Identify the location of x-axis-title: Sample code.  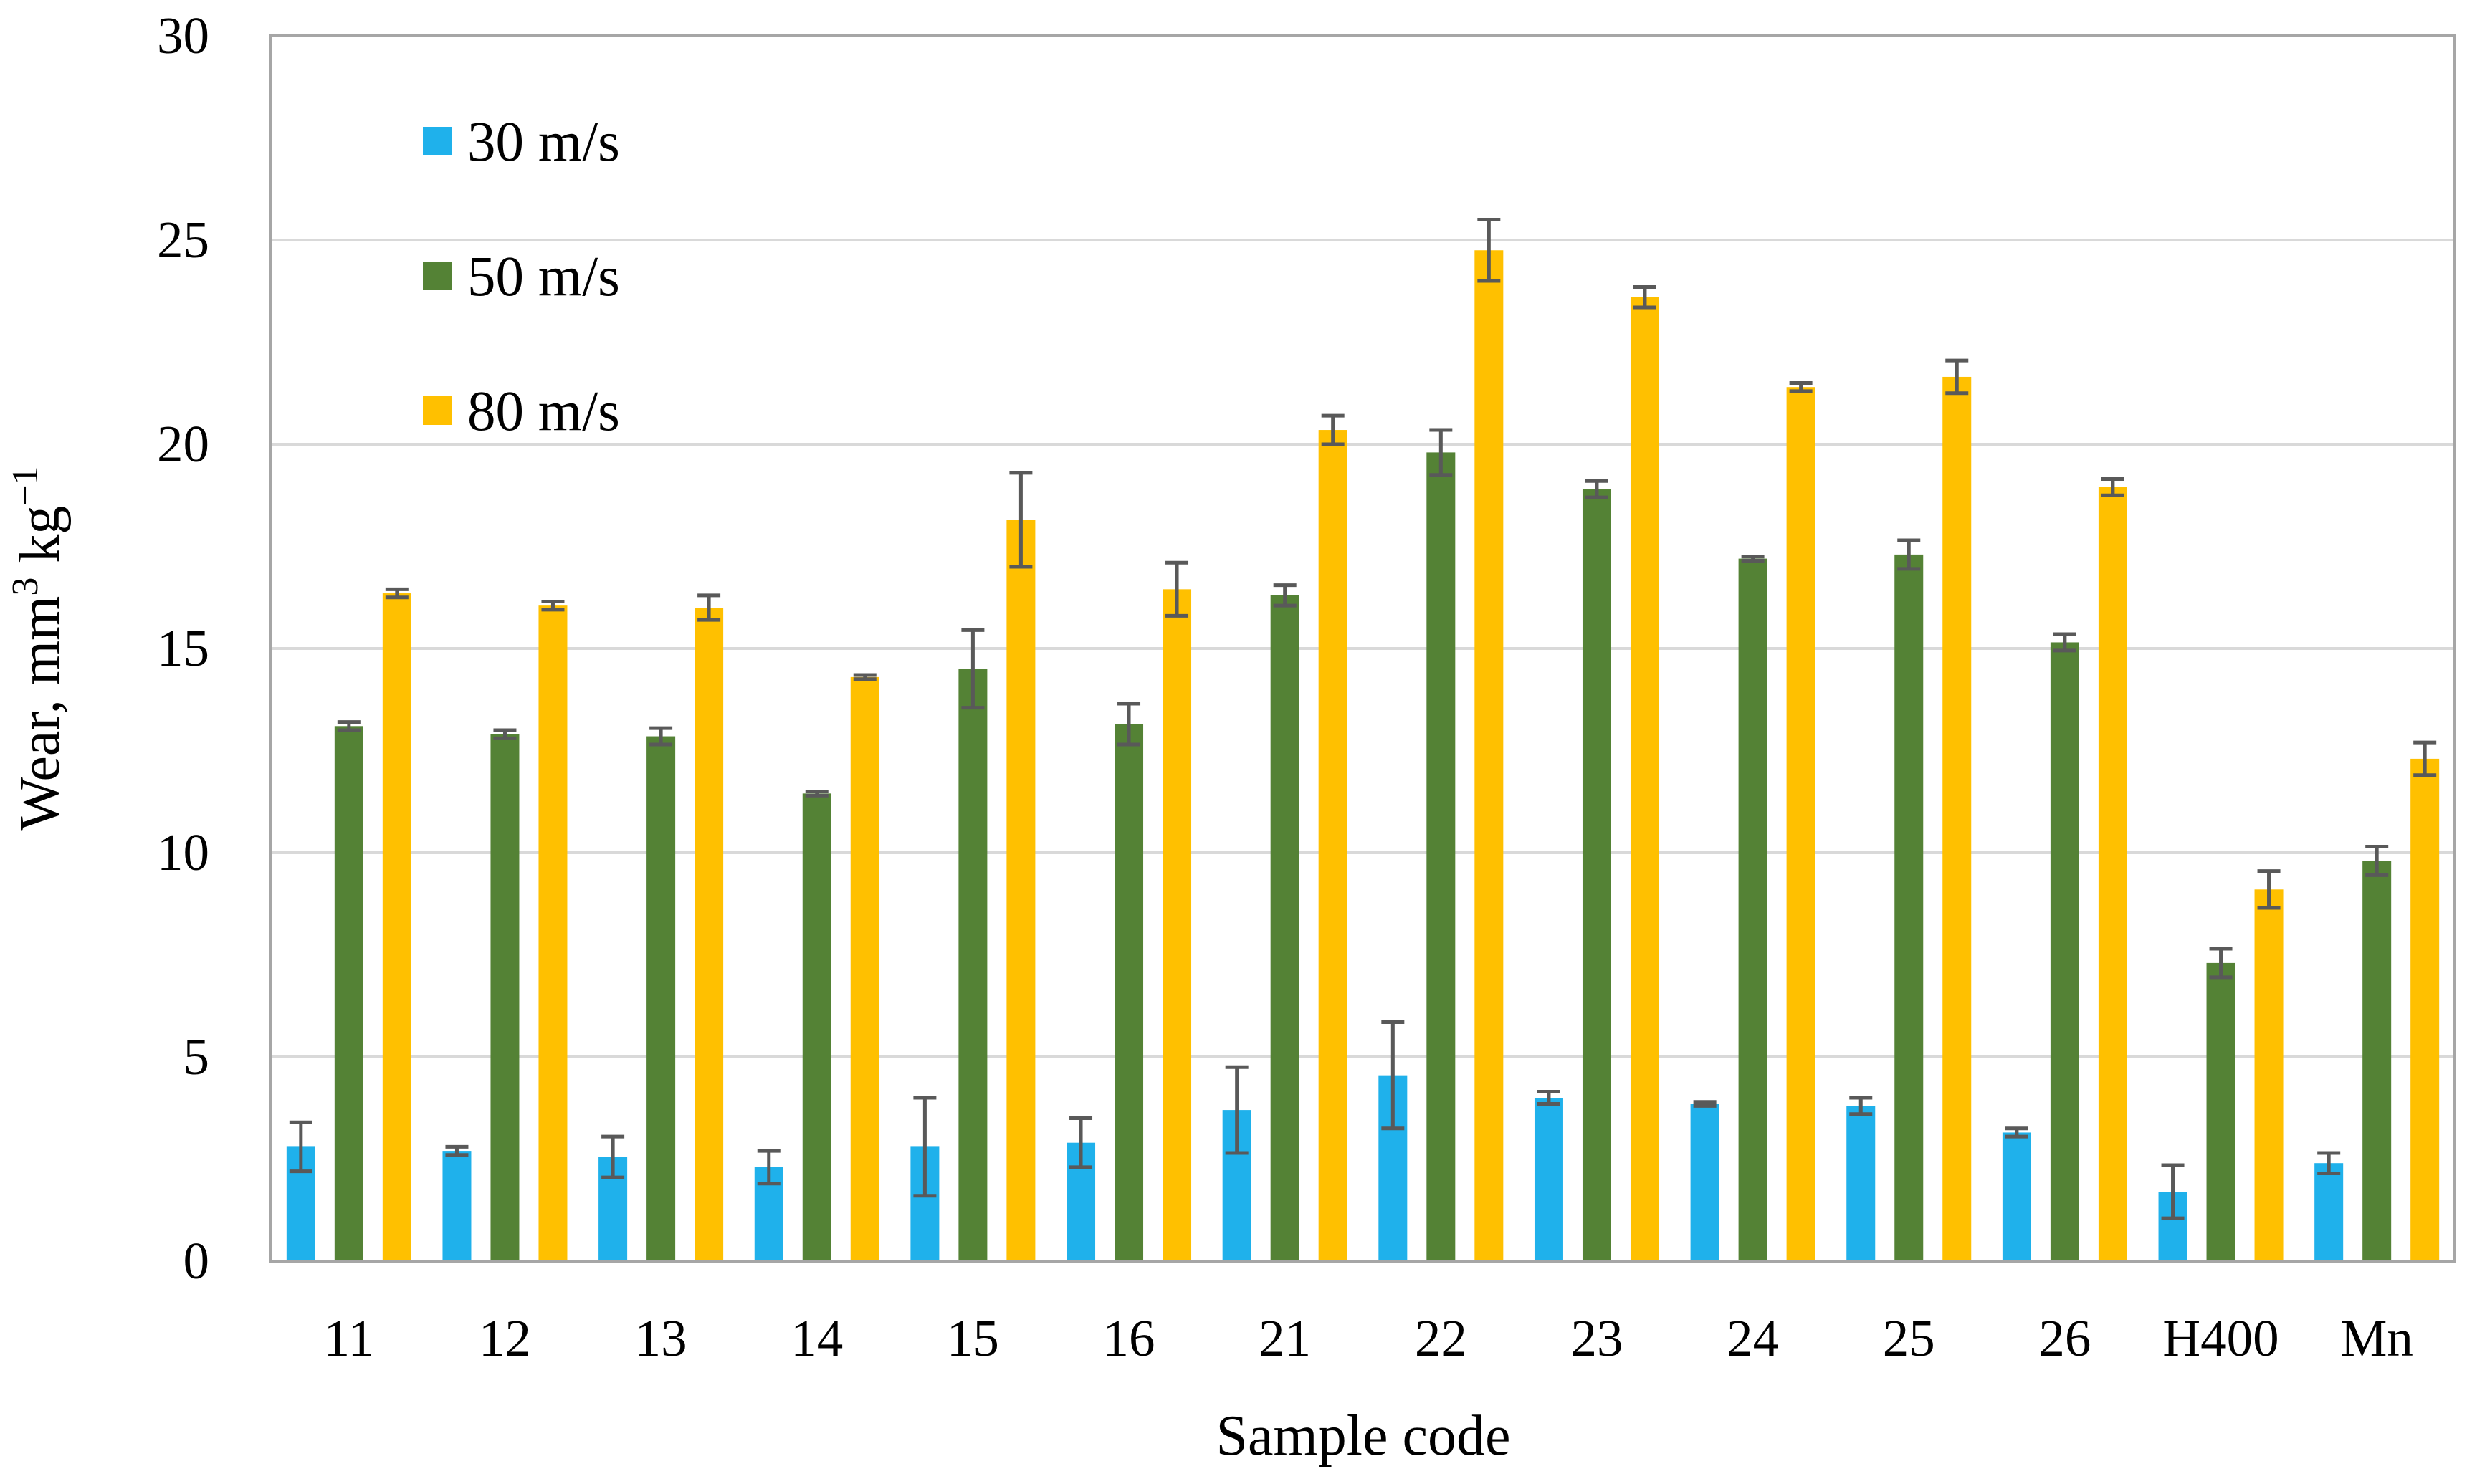
(1363, 1436).